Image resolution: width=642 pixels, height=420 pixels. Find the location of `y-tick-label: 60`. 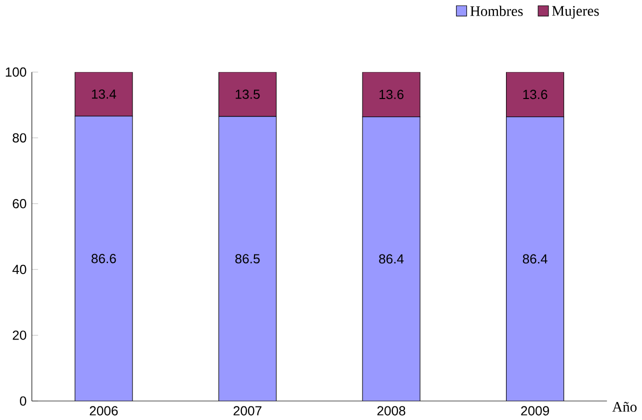

y-tick-label: 60 is located at coordinates (19, 203).